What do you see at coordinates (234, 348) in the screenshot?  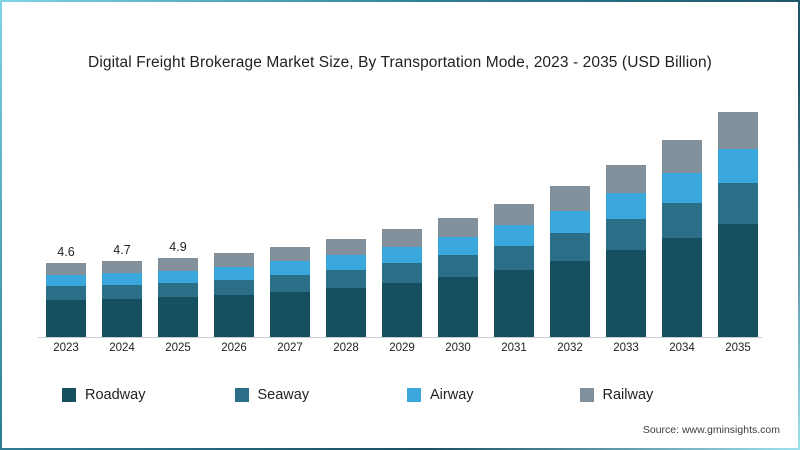 I see `x-axis-tick: 2026` at bounding box center [234, 348].